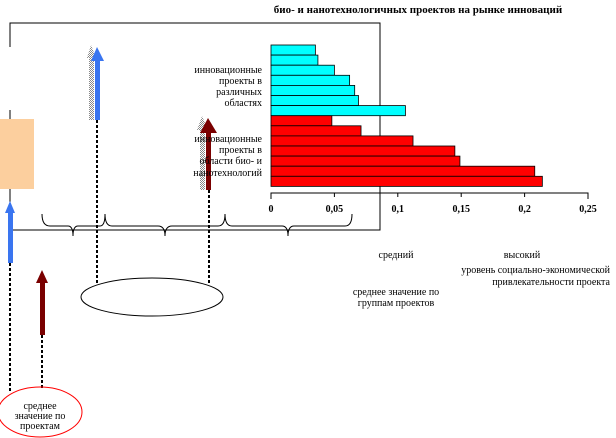  What do you see at coordinates (524, 209) in the screenshot?
I see `tick-label: 0,2` at bounding box center [524, 209].